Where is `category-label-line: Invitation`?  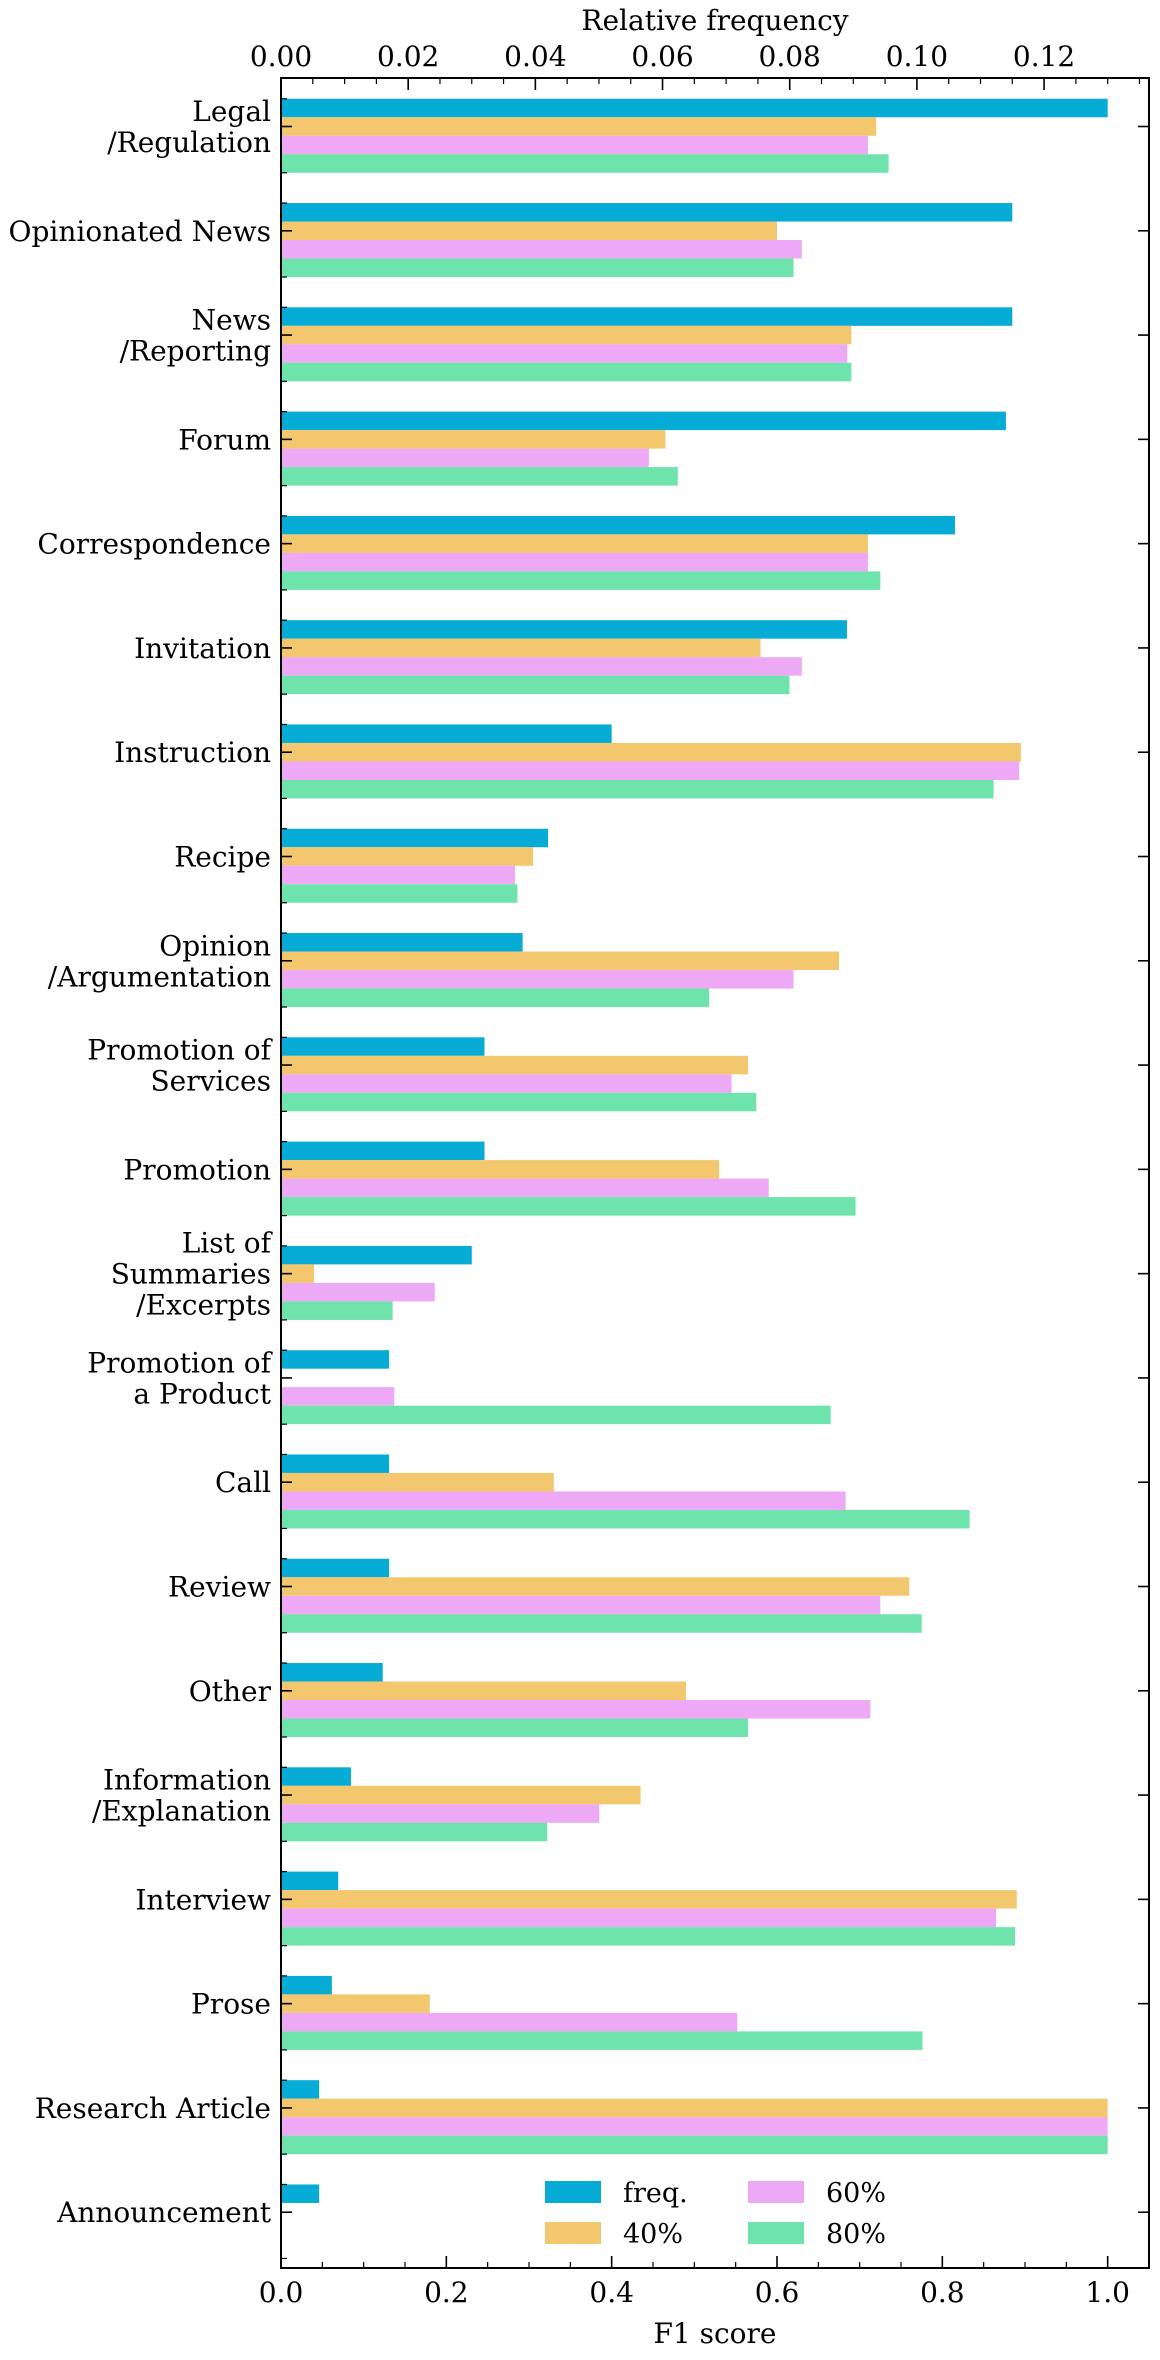 category-label-line: Invitation is located at coordinates (202, 648).